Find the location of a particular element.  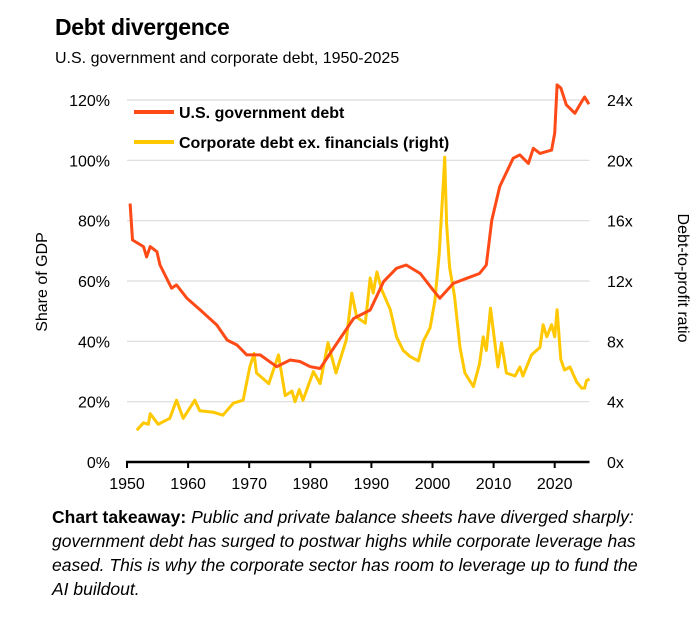

y2-axis-title: Debt-to-profit ratio is located at coordinates (682, 278).